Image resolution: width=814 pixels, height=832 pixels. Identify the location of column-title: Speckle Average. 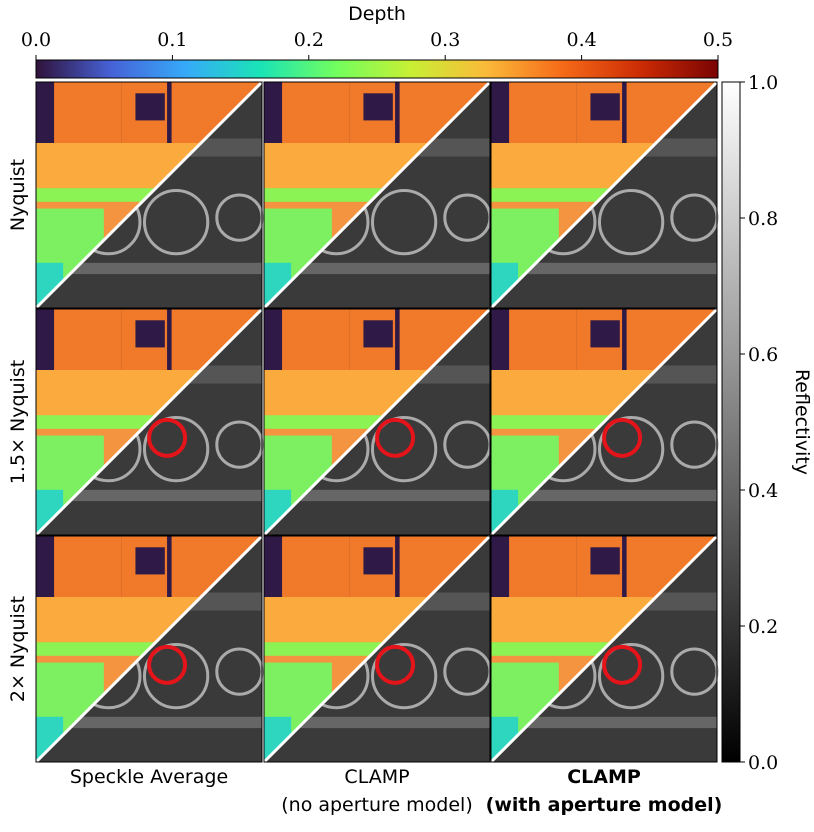
(149, 777).